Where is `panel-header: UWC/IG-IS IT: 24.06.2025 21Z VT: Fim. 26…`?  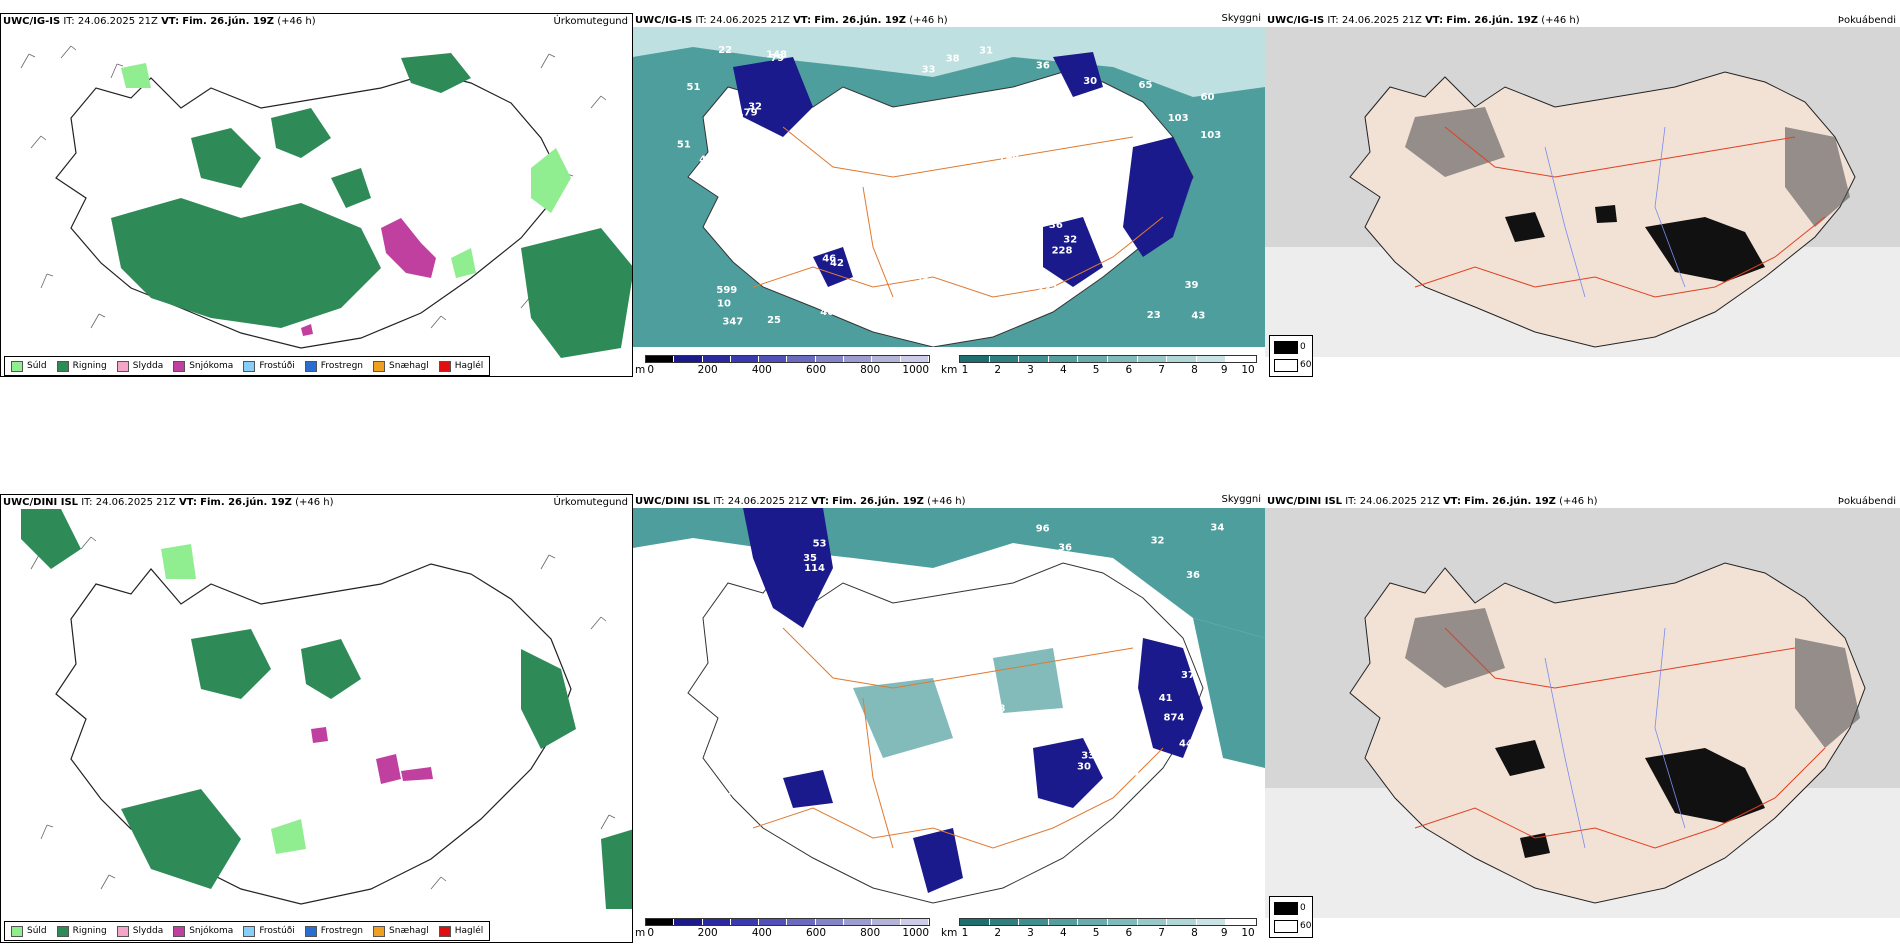
panel-header: UWC/IG-IS IT: 24.06.2025 21Z VT: Fim. 26… is located at coordinates (791, 20).